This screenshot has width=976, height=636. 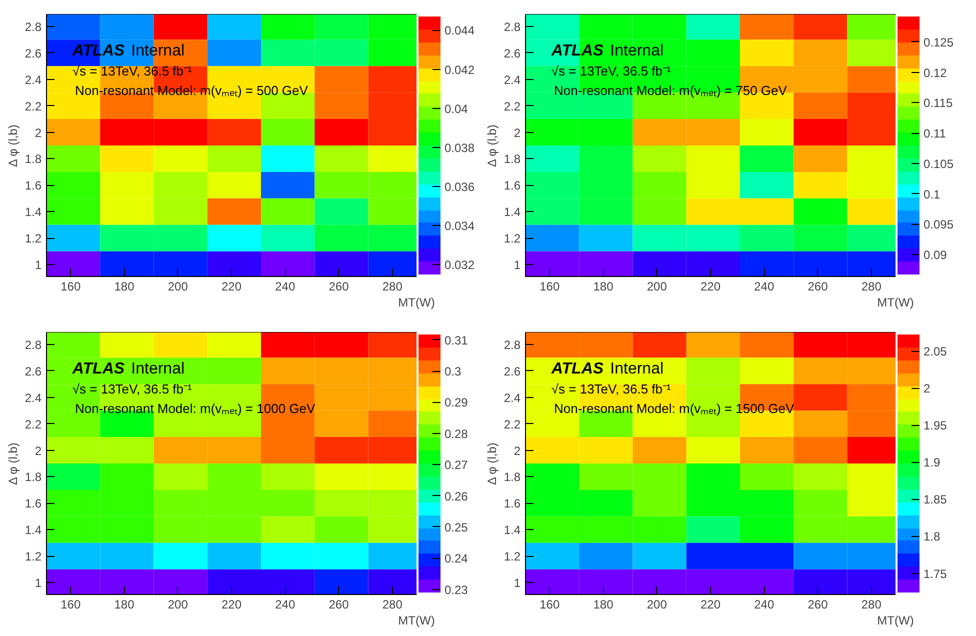 I want to click on color-bar-label: 0.04, so click(x=456, y=109).